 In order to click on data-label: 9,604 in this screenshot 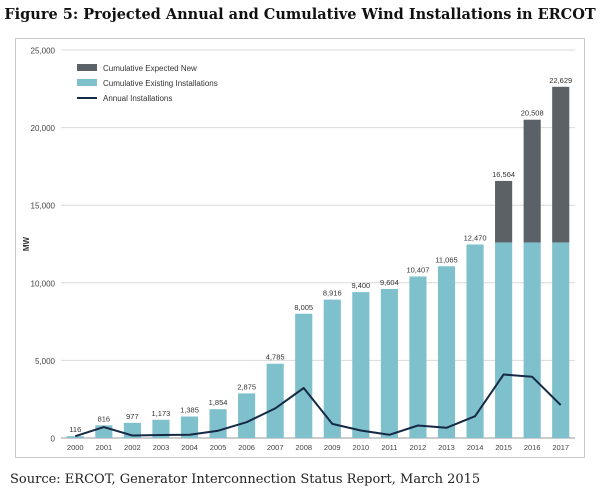, I will do `click(389, 282)`.